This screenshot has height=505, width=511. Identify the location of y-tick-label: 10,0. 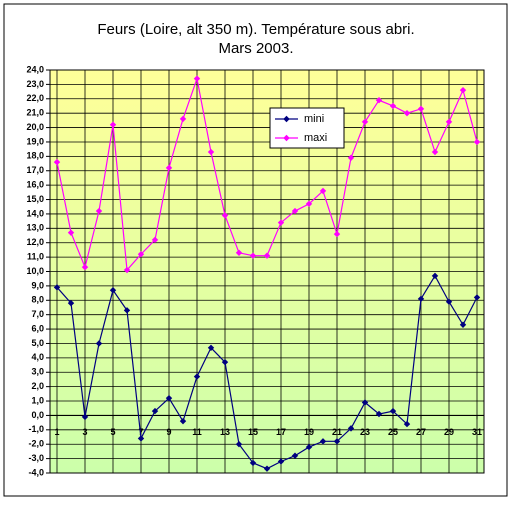
(35, 271).